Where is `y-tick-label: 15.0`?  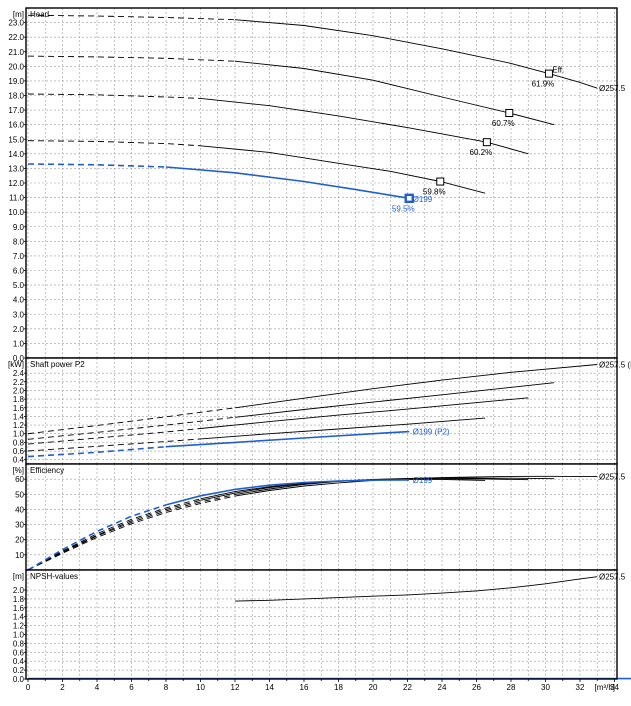 y-tick-label: 15.0 is located at coordinates (16, 139).